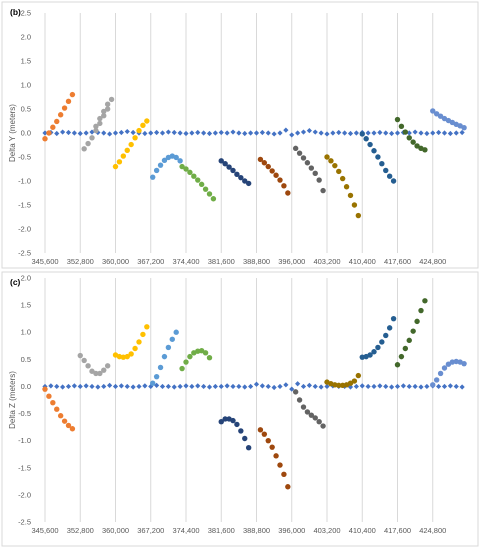 Image resolution: width=482 pixels, height=550 pixels. What do you see at coordinates (24, 494) in the screenshot?
I see `y-tick-label: -2.0` at bounding box center [24, 494].